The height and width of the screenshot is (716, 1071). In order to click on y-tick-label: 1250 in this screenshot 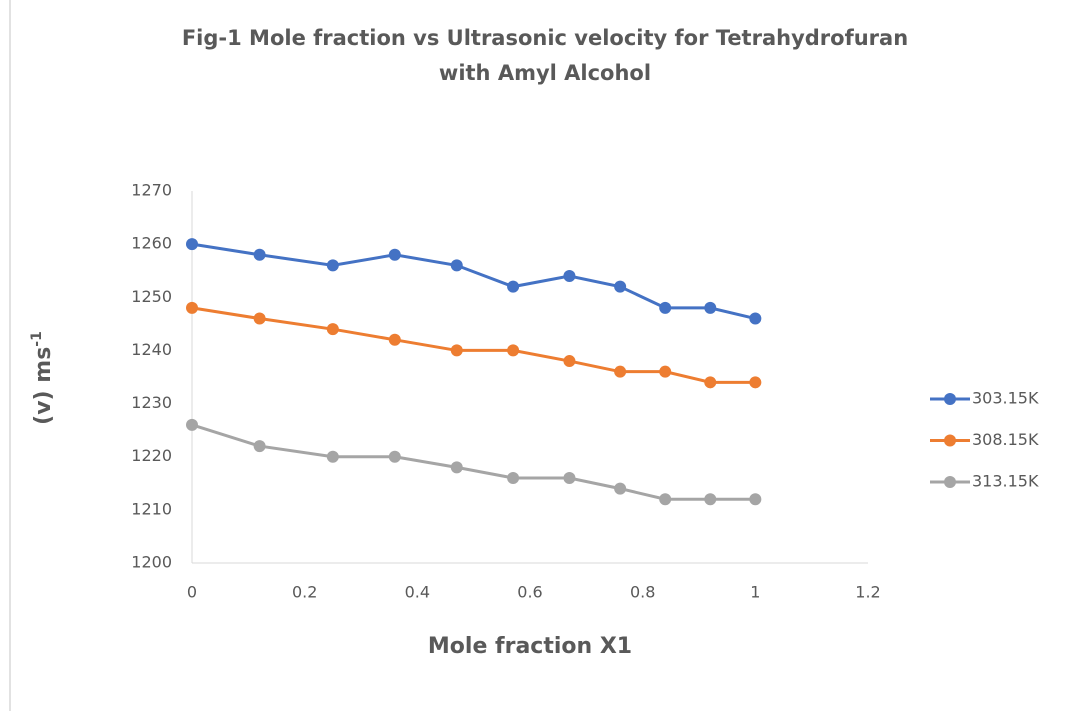, I will do `click(151, 296)`.